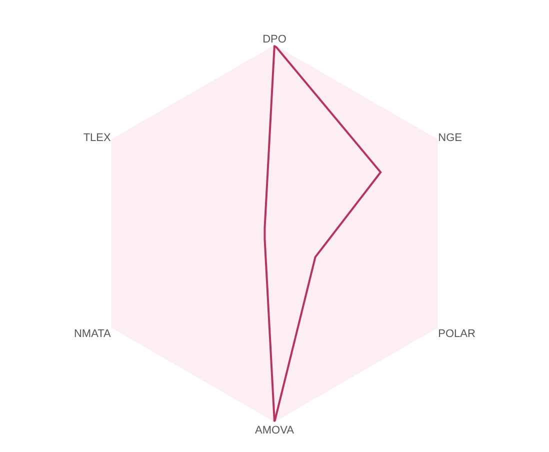 This screenshot has width=549, height=452. I want to click on spoke-label: NMATA, so click(93, 334).